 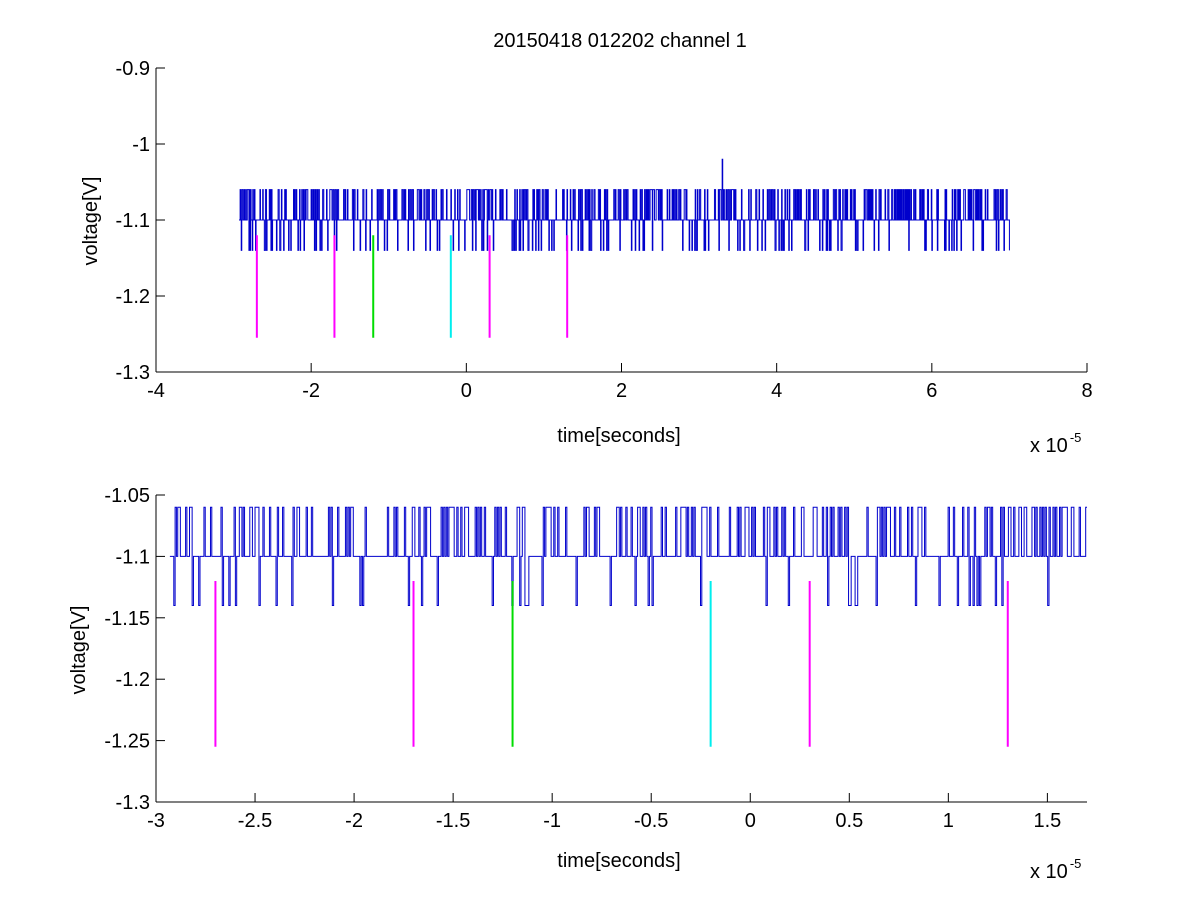 What do you see at coordinates (1076, 863) in the screenshot?
I see `bottom-x-multiplier-exponent: -5` at bounding box center [1076, 863].